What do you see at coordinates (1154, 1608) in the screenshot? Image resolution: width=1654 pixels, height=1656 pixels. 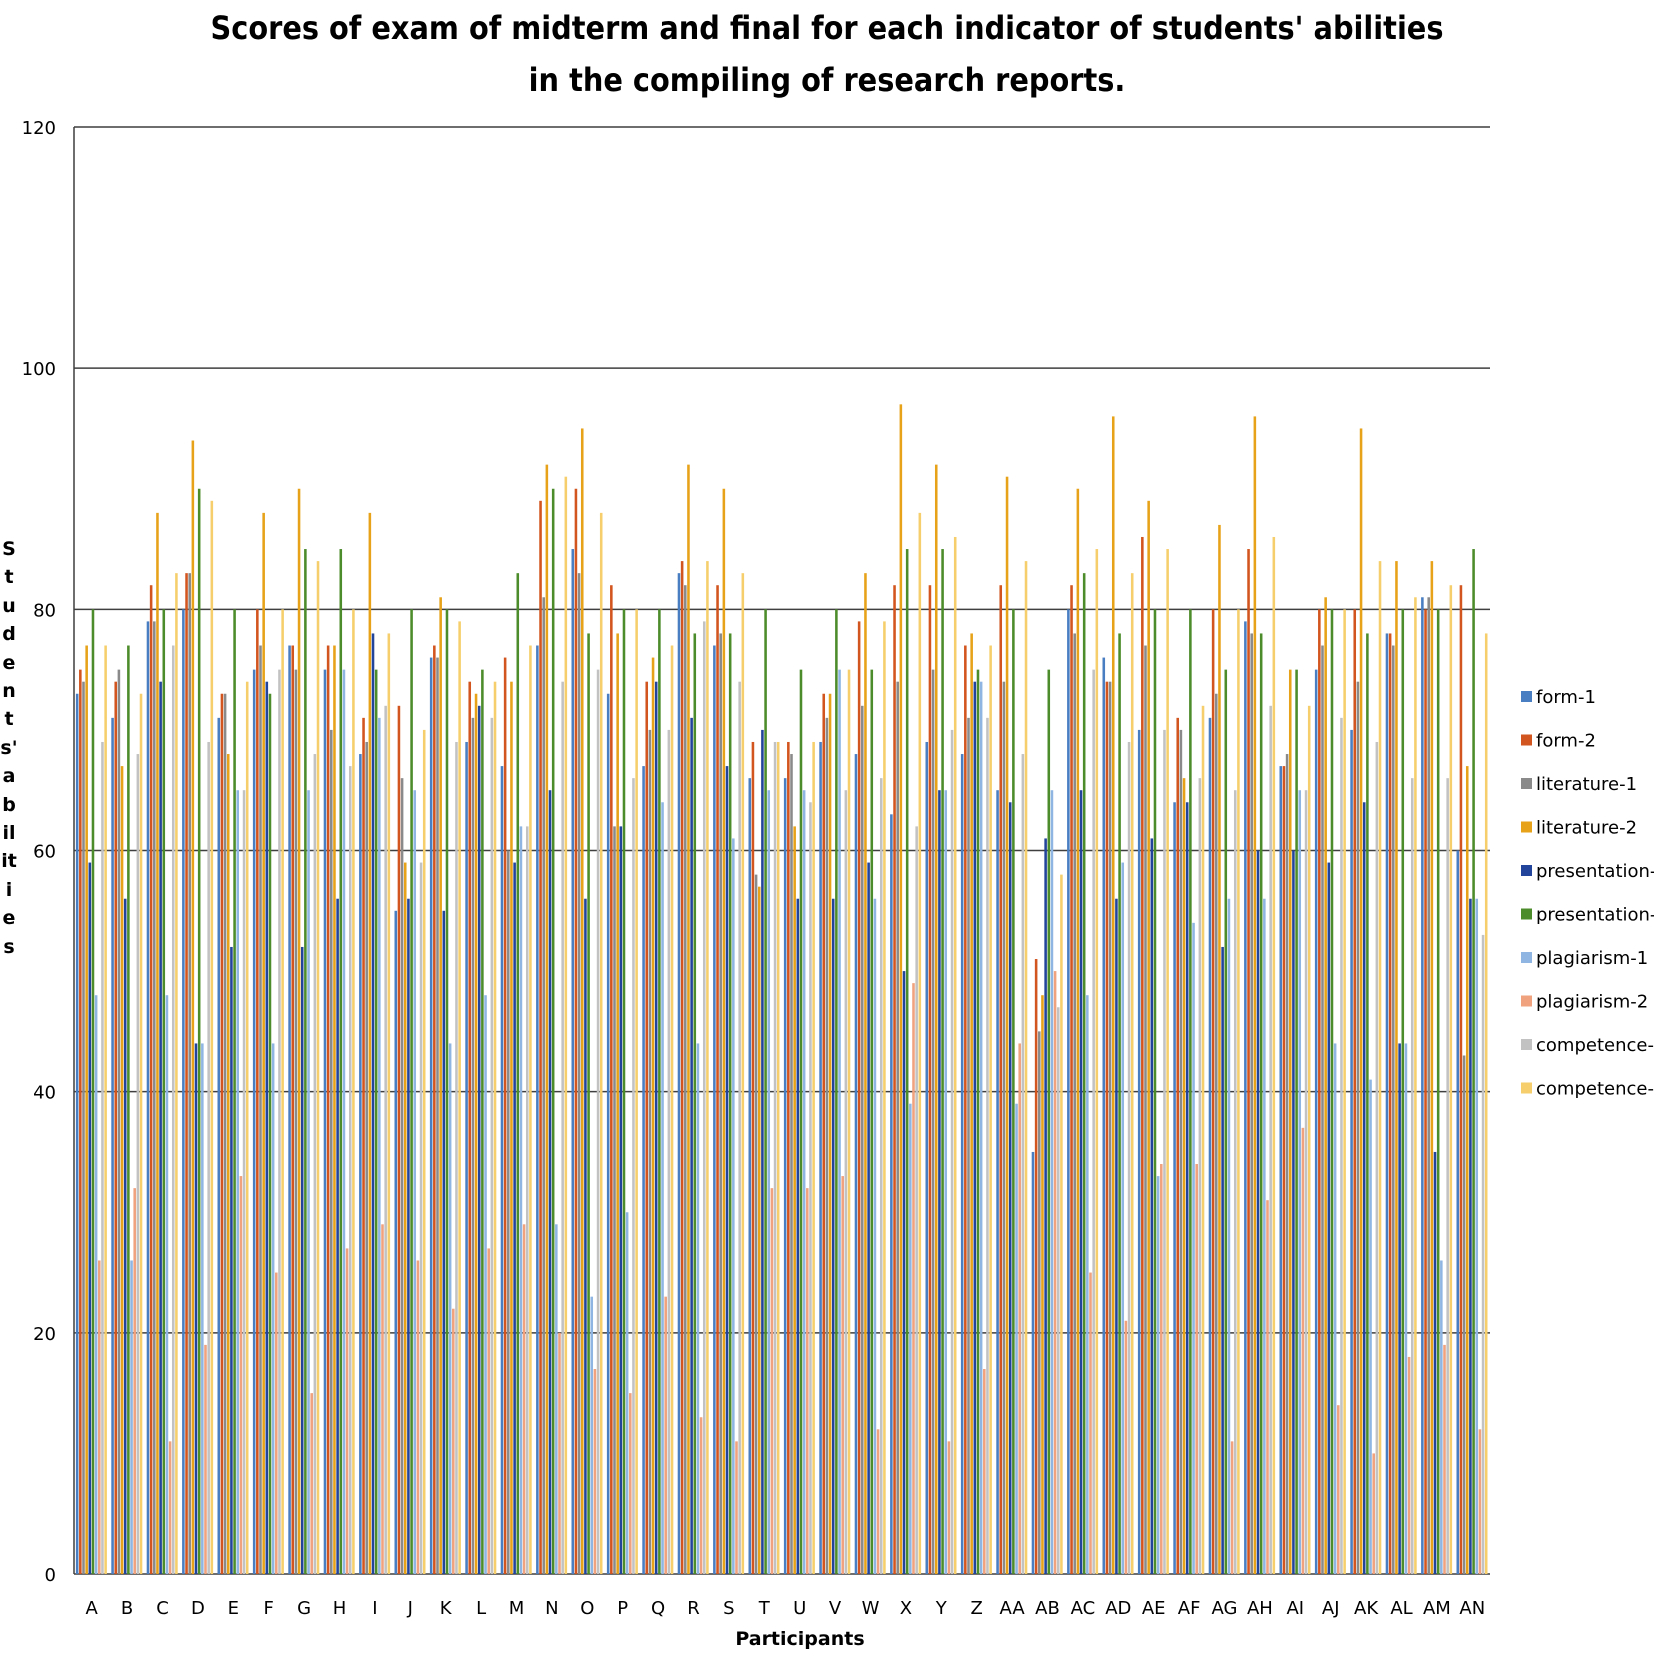 I see `x-tick-label: AE` at bounding box center [1154, 1608].